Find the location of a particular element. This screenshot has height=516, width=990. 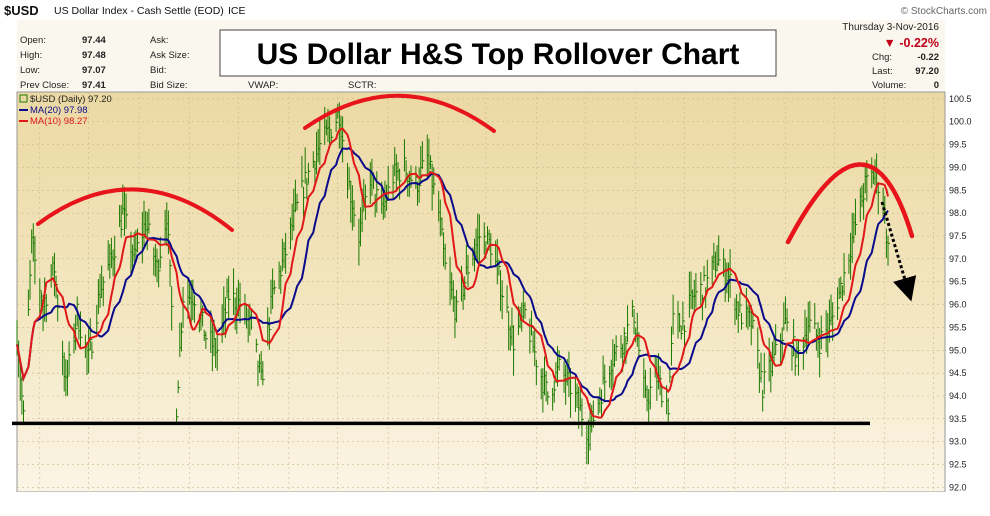

vwap-label: VWAP: is located at coordinates (263, 85).